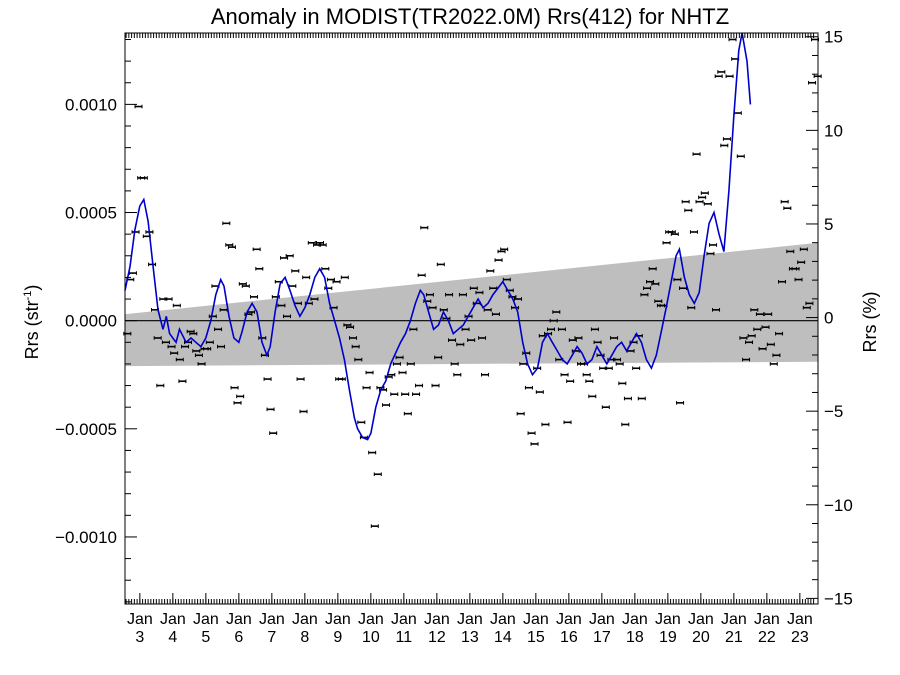 The image size is (900, 675). What do you see at coordinates (91, 321) in the screenshot?
I see `y-tick-label: 0.0000` at bounding box center [91, 321].